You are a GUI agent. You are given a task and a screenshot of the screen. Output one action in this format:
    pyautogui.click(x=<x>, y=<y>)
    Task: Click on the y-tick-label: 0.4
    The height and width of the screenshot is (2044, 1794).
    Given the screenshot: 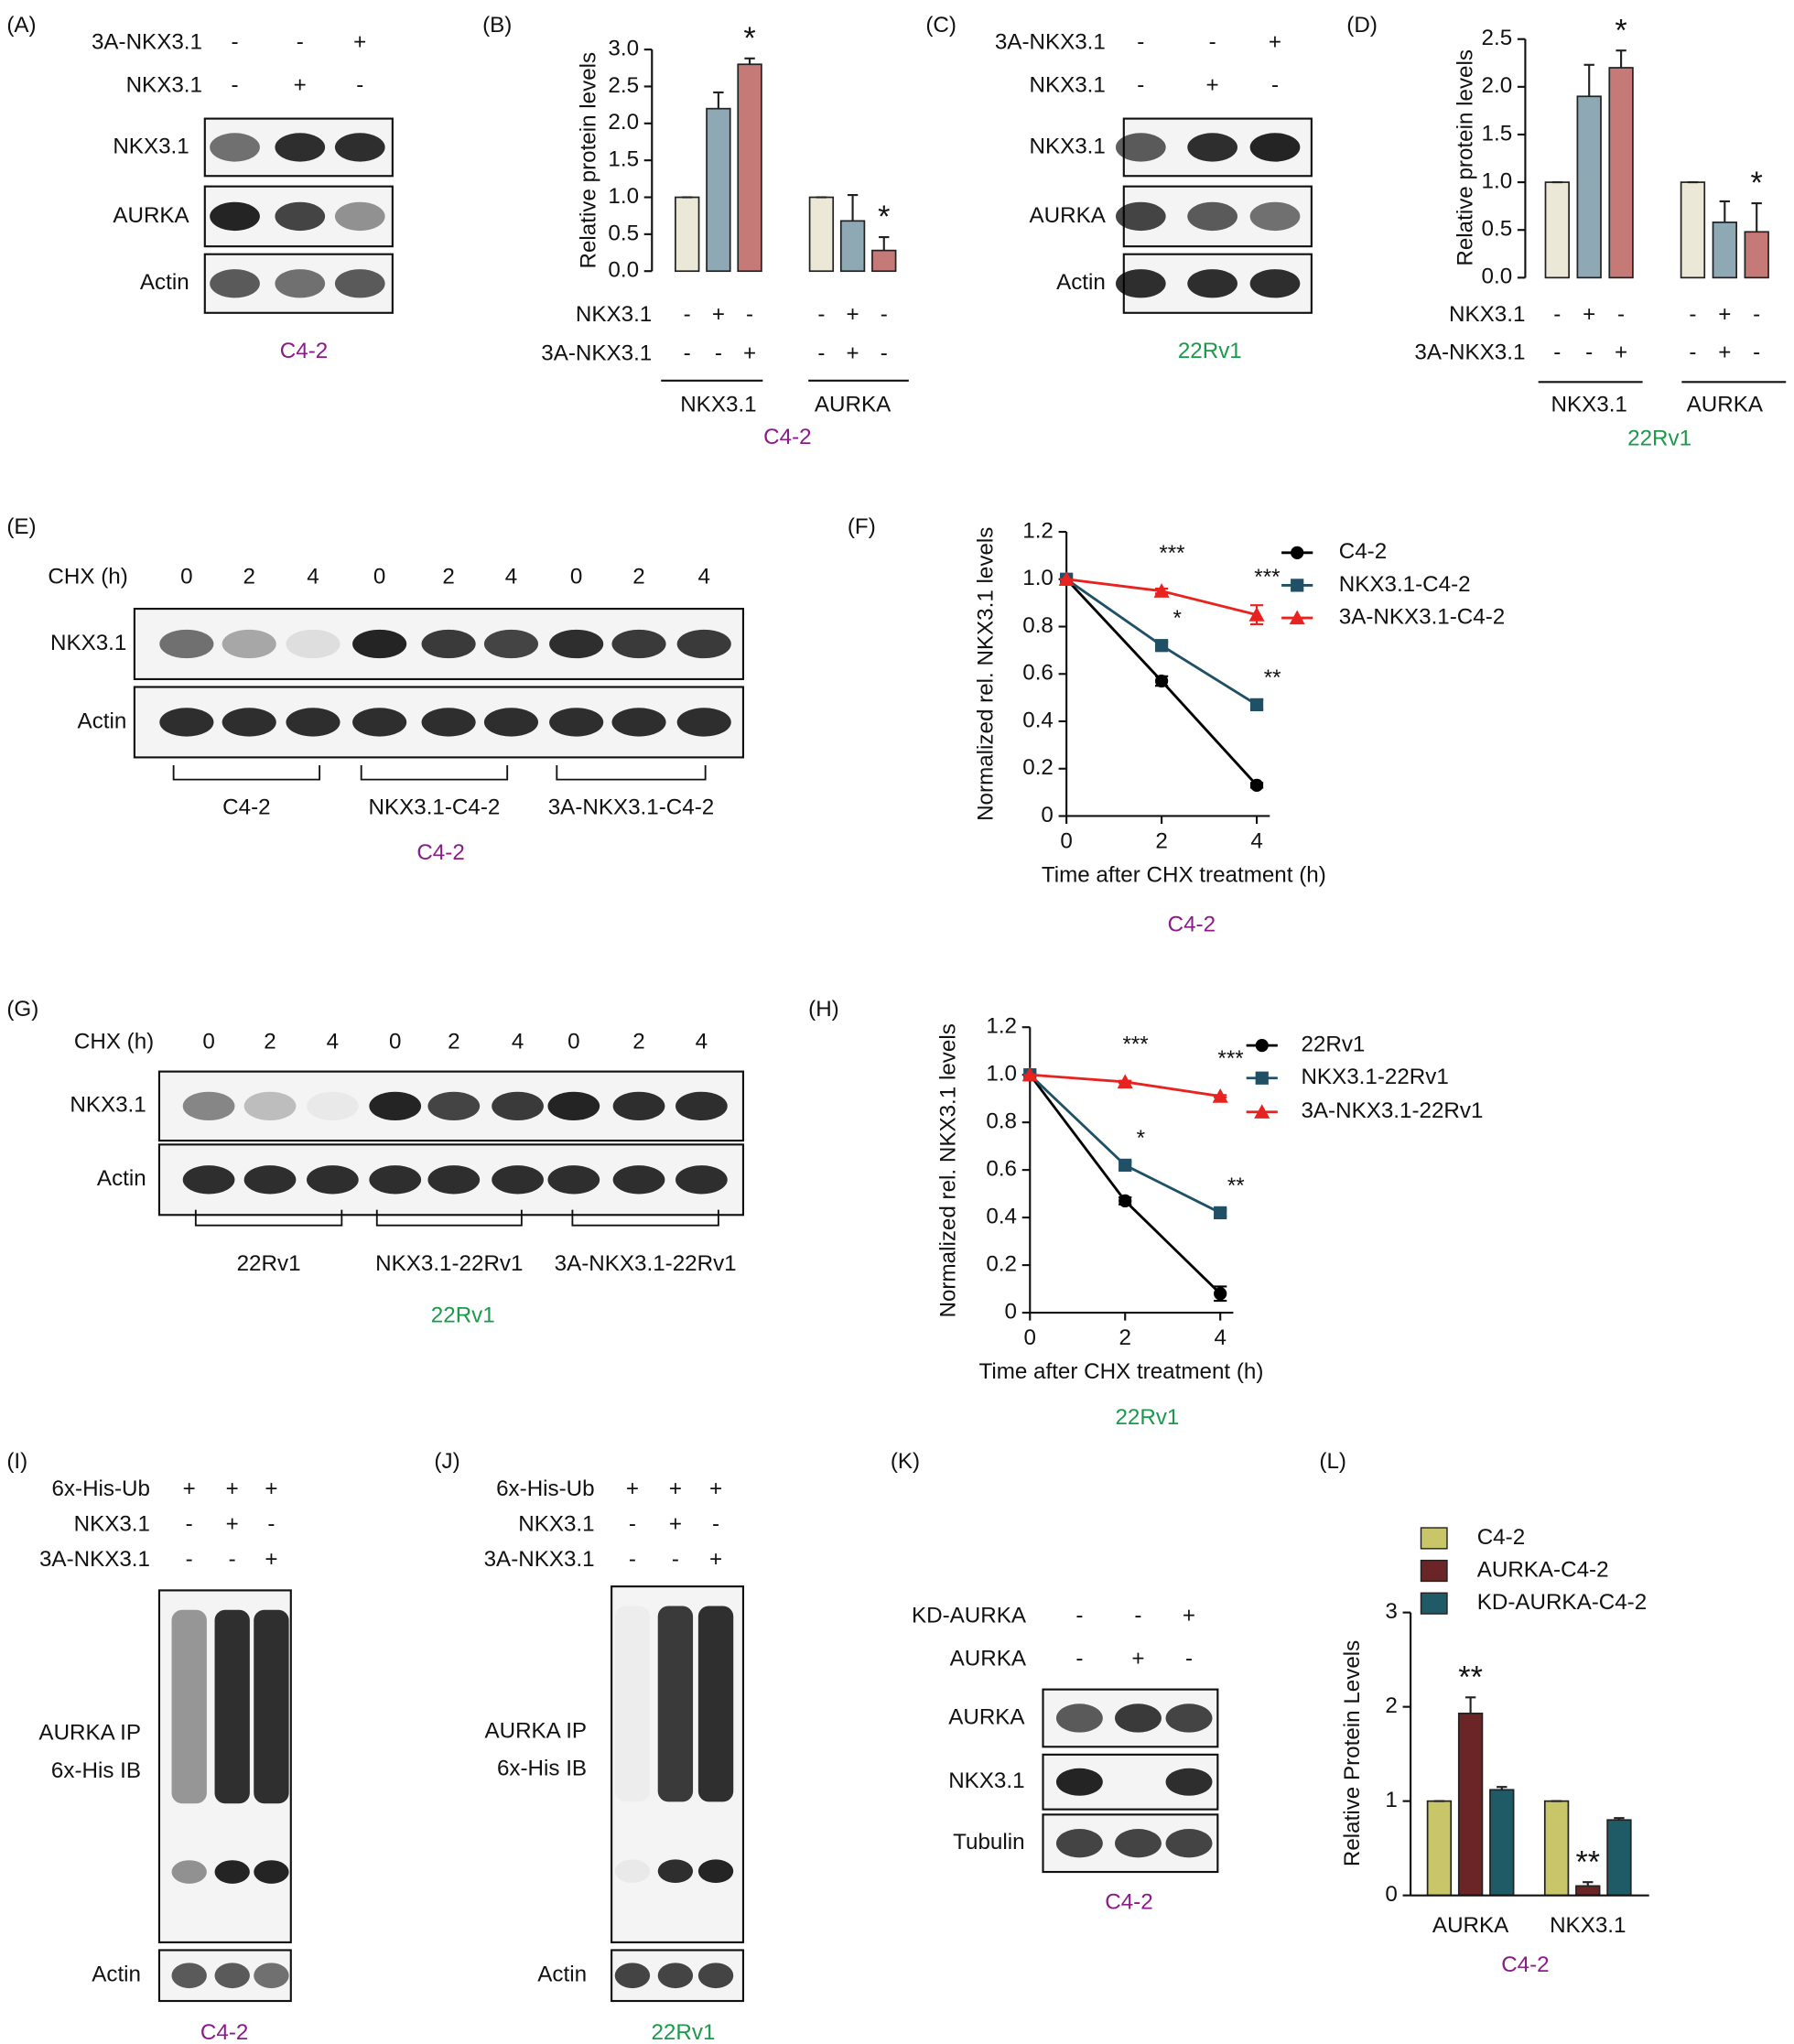 What is the action you would take?
    pyautogui.click(x=1001, y=1217)
    